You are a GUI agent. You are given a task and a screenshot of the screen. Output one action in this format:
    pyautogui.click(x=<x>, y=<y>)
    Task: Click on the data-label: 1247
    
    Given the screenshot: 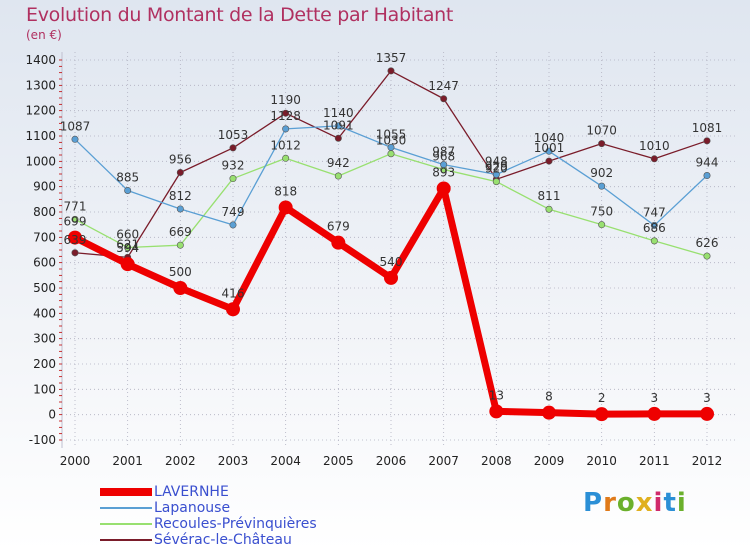 What is the action you would take?
    pyautogui.click(x=443, y=86)
    